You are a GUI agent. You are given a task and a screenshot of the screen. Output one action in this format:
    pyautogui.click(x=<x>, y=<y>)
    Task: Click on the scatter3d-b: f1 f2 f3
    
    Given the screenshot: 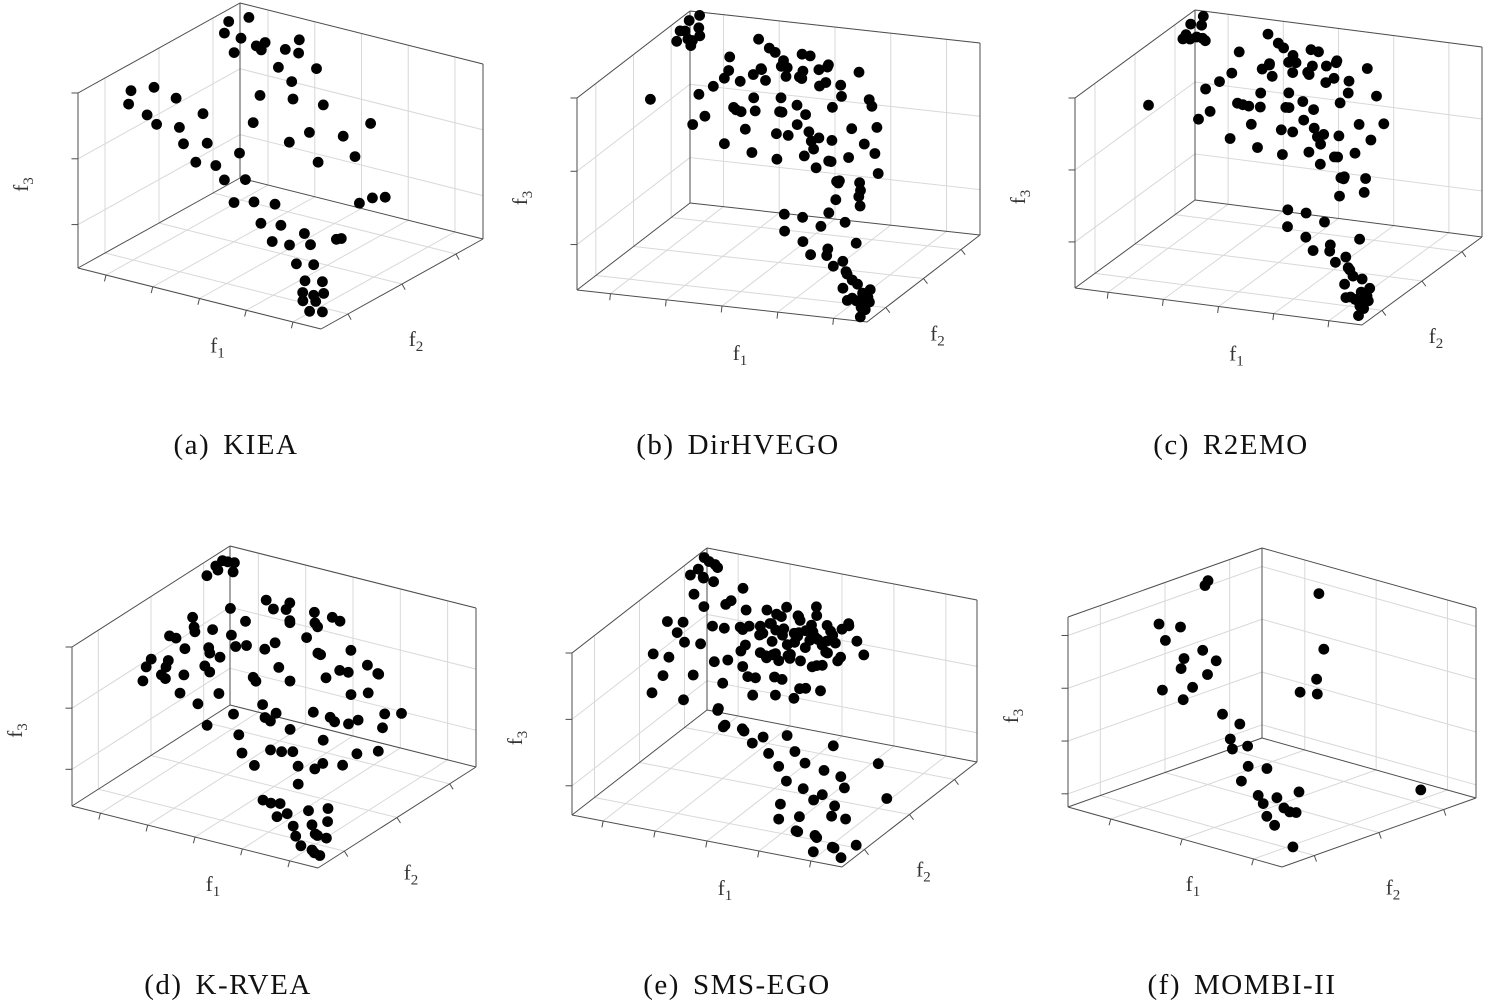 What is the action you would take?
    pyautogui.click(x=744, y=189)
    